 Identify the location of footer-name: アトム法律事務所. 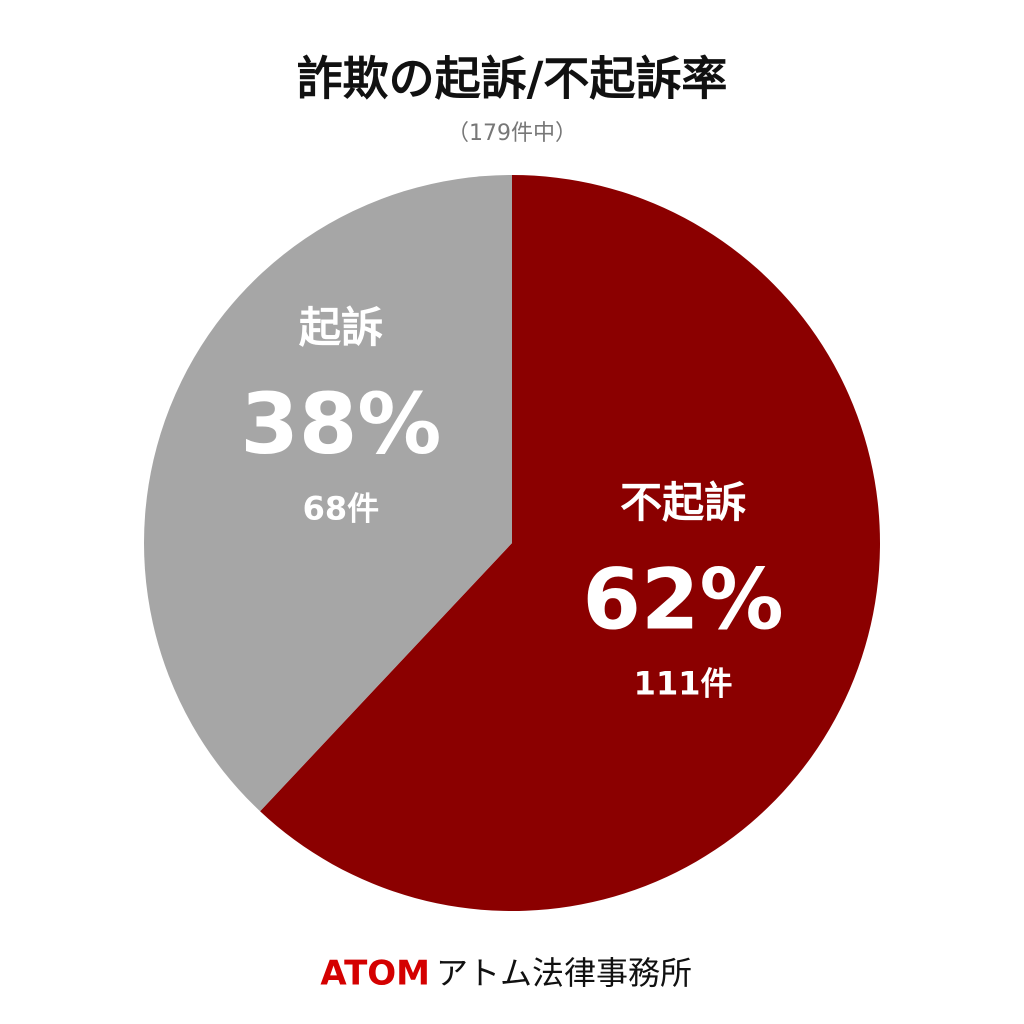
(564, 973).